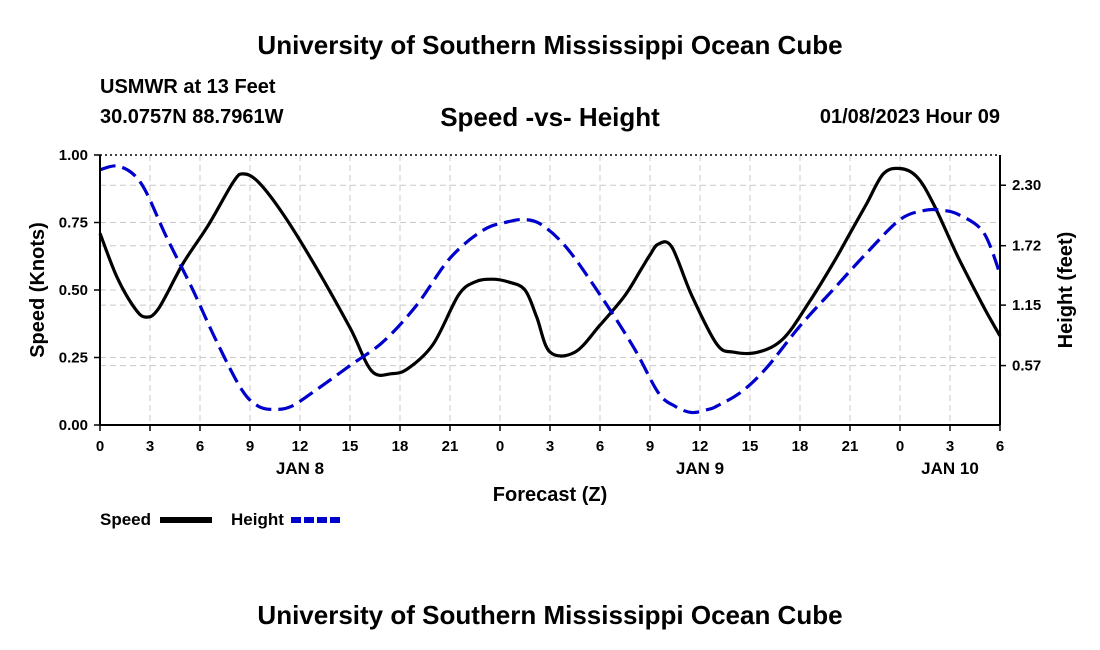 This screenshot has width=1100, height=650. What do you see at coordinates (700, 468) in the screenshot?
I see `day-label: JAN 9` at bounding box center [700, 468].